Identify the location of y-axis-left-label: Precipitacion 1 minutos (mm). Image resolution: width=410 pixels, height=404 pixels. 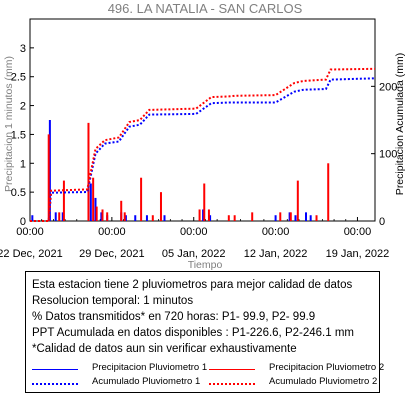
(9, 124).